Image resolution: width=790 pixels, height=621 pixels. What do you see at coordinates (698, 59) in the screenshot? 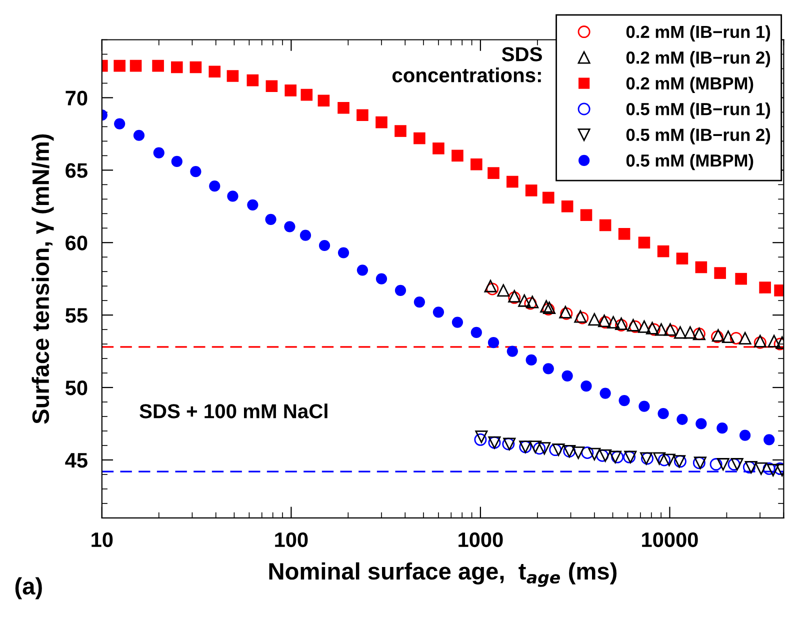
I see `legend-label: 0.2 mM (IB−run 2)` at bounding box center [698, 59].